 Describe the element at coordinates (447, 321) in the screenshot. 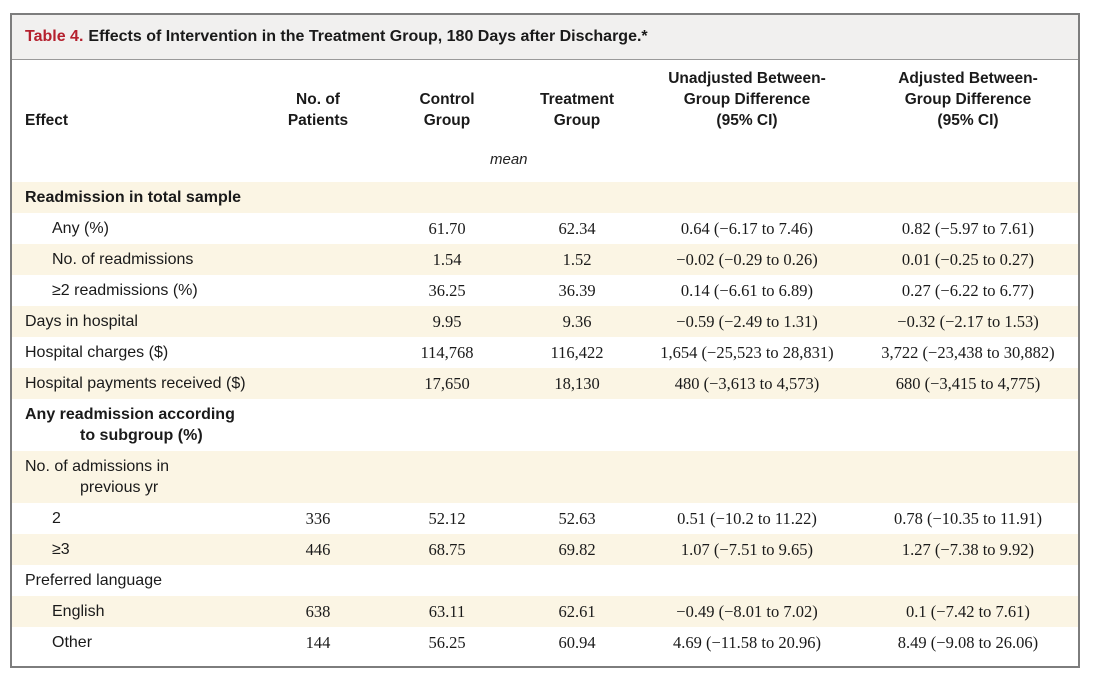

I see `cell-control: 9.95` at that location.